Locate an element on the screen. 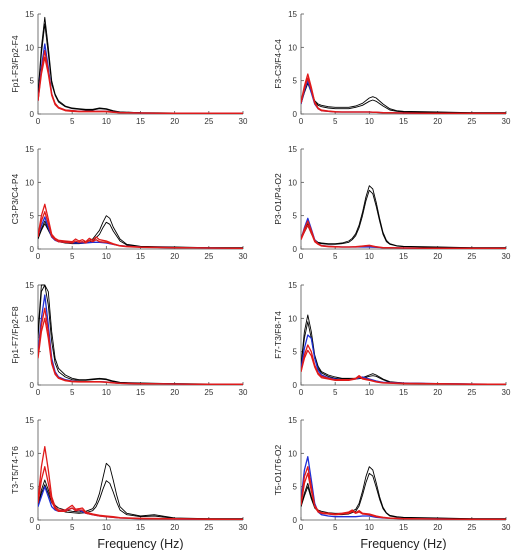 The width and height of the screenshot is (526, 550). subplot-4: 0 5 10 15 20 25 30 0 5 10 15 P3-O1/P4-O2 is located at coordinates (392, 203).